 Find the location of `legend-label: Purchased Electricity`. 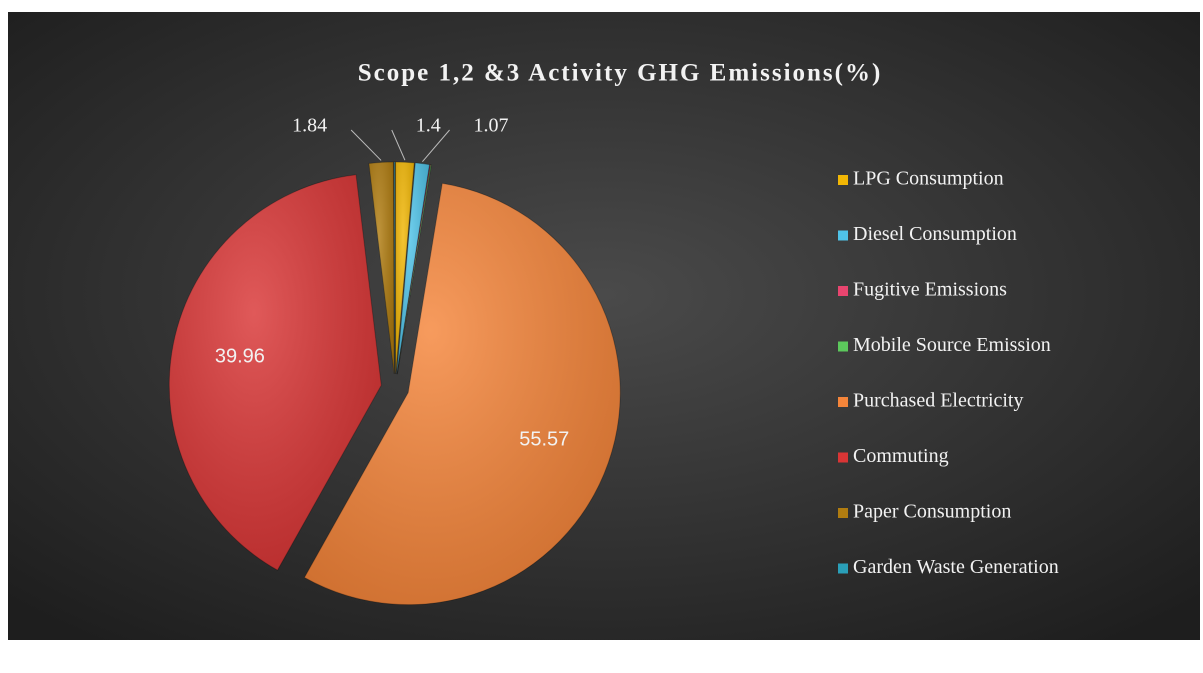

legend-label: Purchased Electricity is located at coordinates (938, 401).